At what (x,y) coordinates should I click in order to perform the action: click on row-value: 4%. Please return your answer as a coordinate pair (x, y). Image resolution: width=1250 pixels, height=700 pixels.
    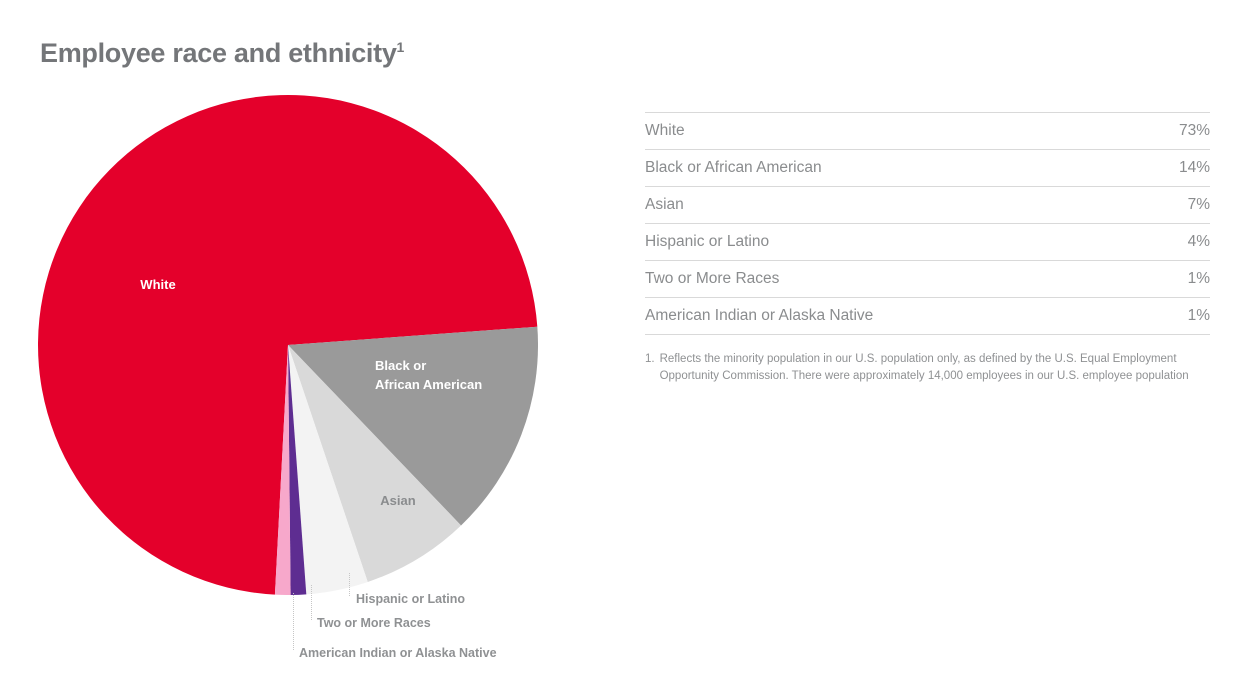
    Looking at the image, I should click on (1198, 241).